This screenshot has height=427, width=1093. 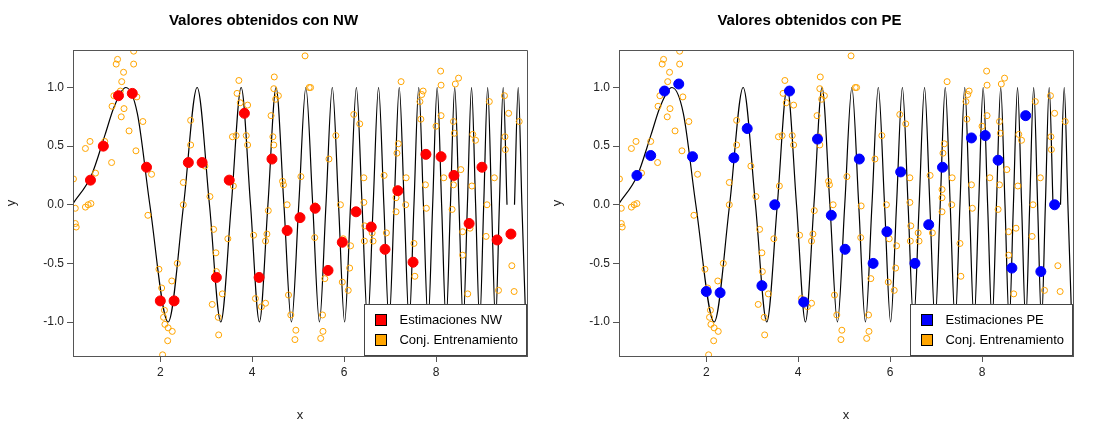 I want to click on legend-label: Estimaciones PE, so click(x=994, y=320).